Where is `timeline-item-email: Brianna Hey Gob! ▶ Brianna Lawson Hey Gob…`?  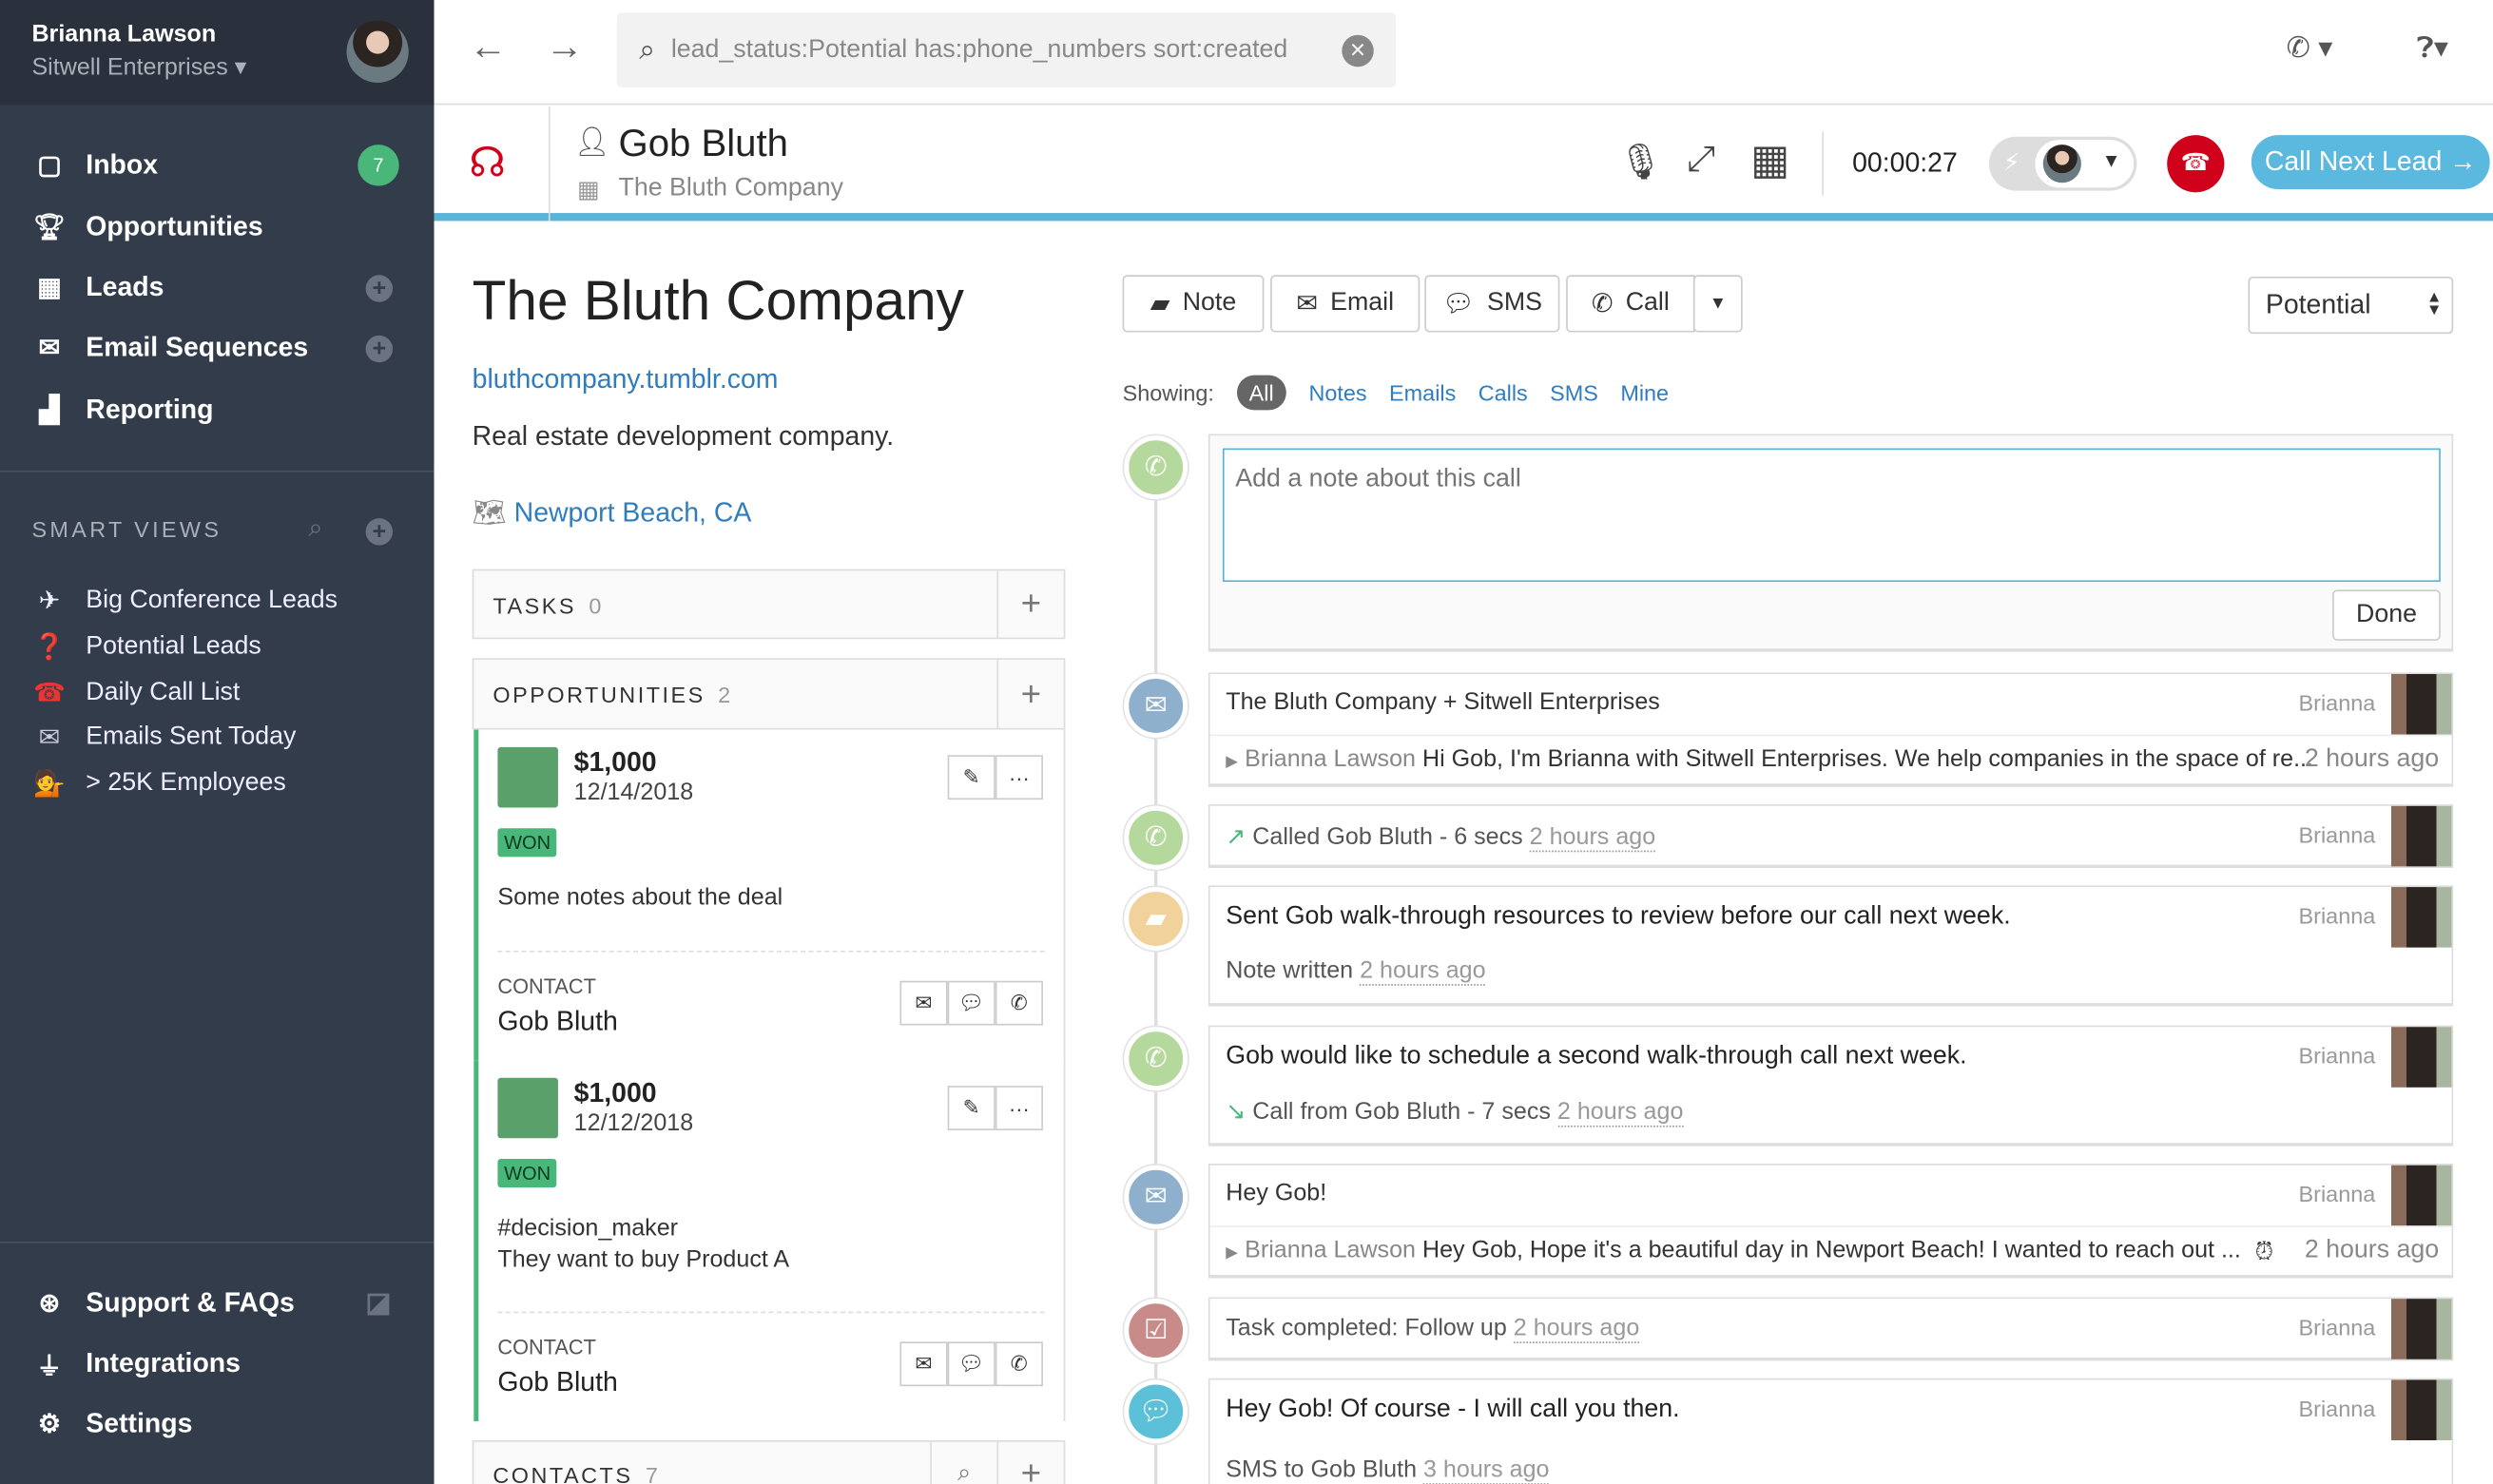
timeline-item-email: Brianna Hey Gob! ▶ Brianna Lawson Hey Gob… is located at coordinates (1831, 1221).